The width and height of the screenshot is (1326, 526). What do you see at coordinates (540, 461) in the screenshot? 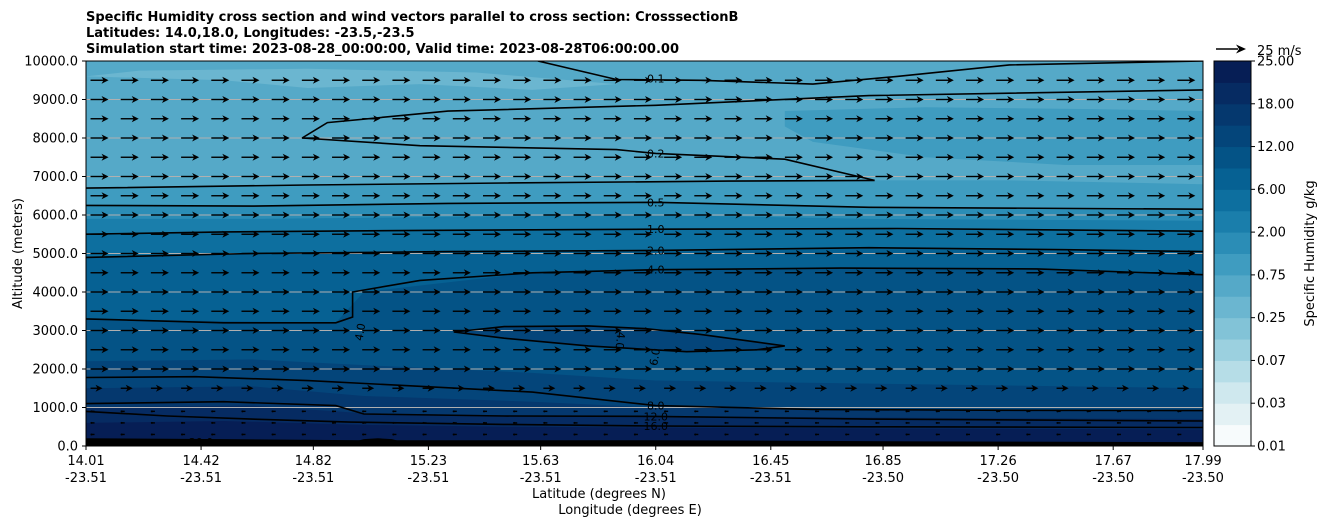
I see `x-tick-label-lat: 15.63` at bounding box center [540, 461].